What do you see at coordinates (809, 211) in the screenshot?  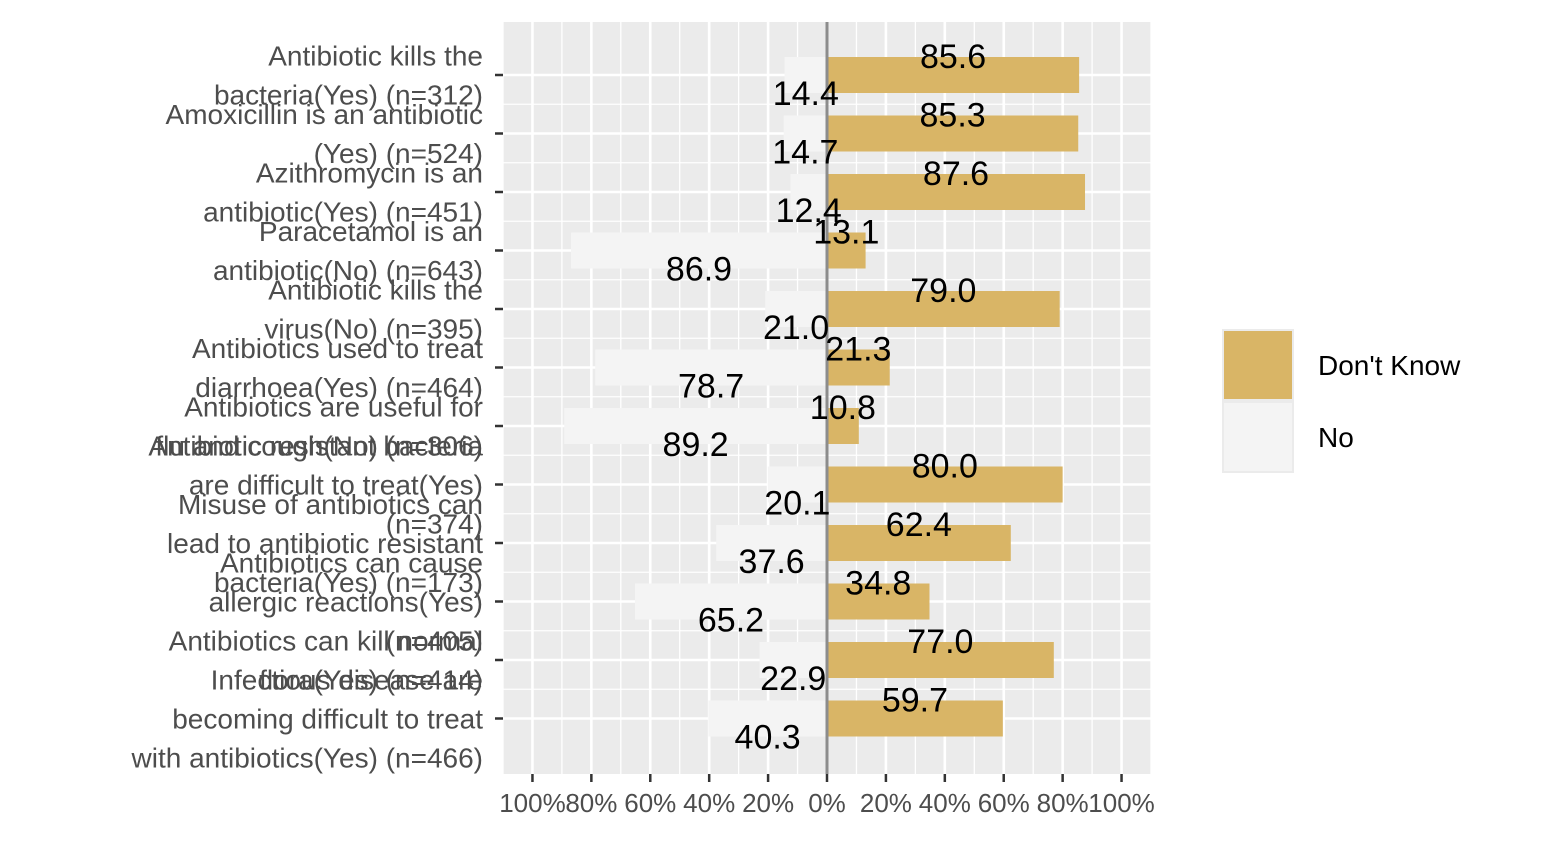 I see `data-label-no: 12.4` at bounding box center [809, 211].